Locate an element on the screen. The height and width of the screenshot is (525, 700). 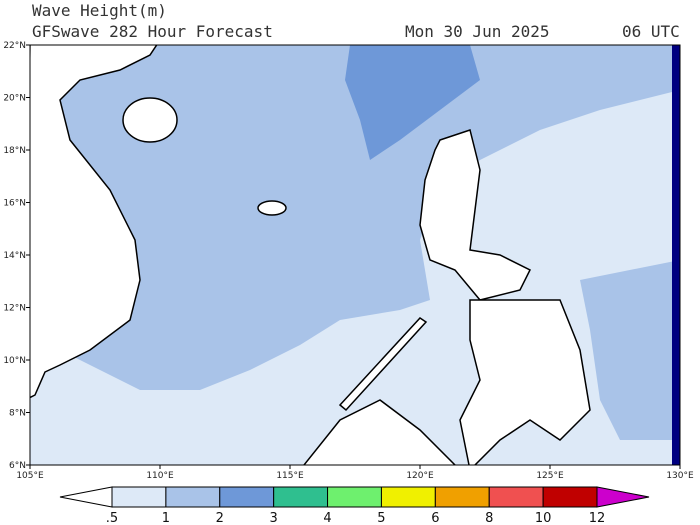
lat-tick-label: 22°N is located at coordinates (14, 46).